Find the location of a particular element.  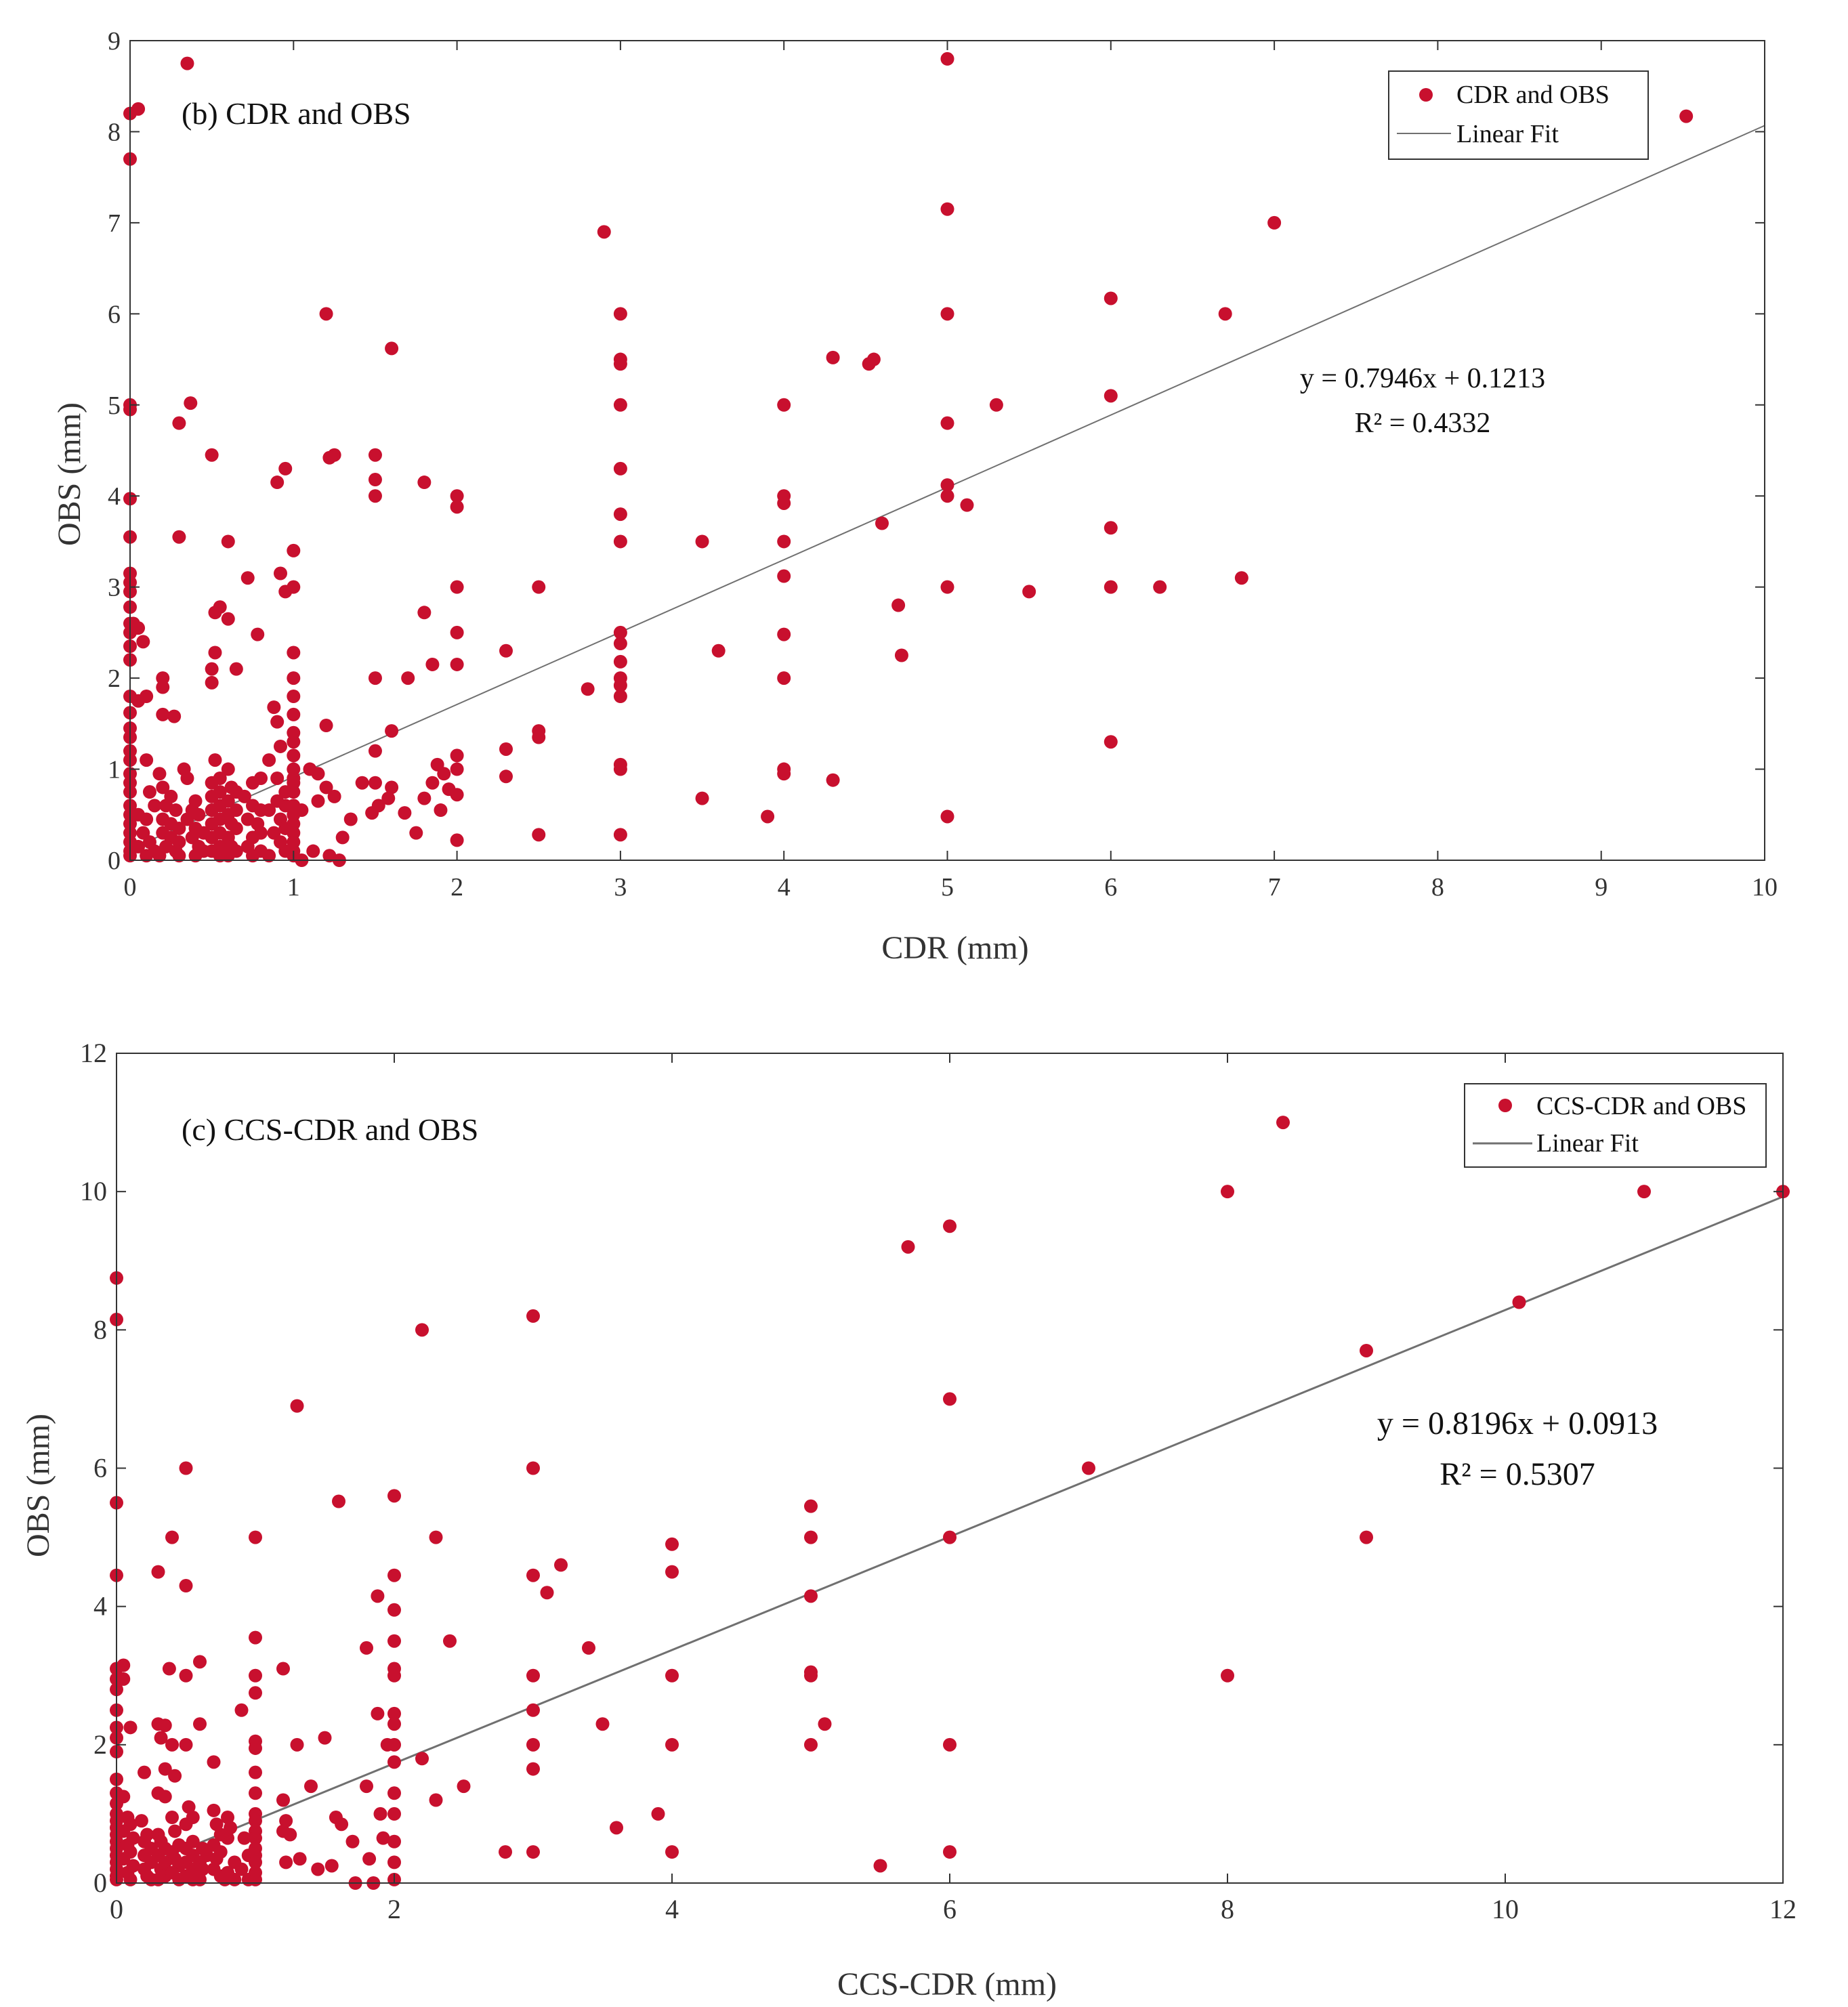

x-tick-label: 1 is located at coordinates (293, 887).